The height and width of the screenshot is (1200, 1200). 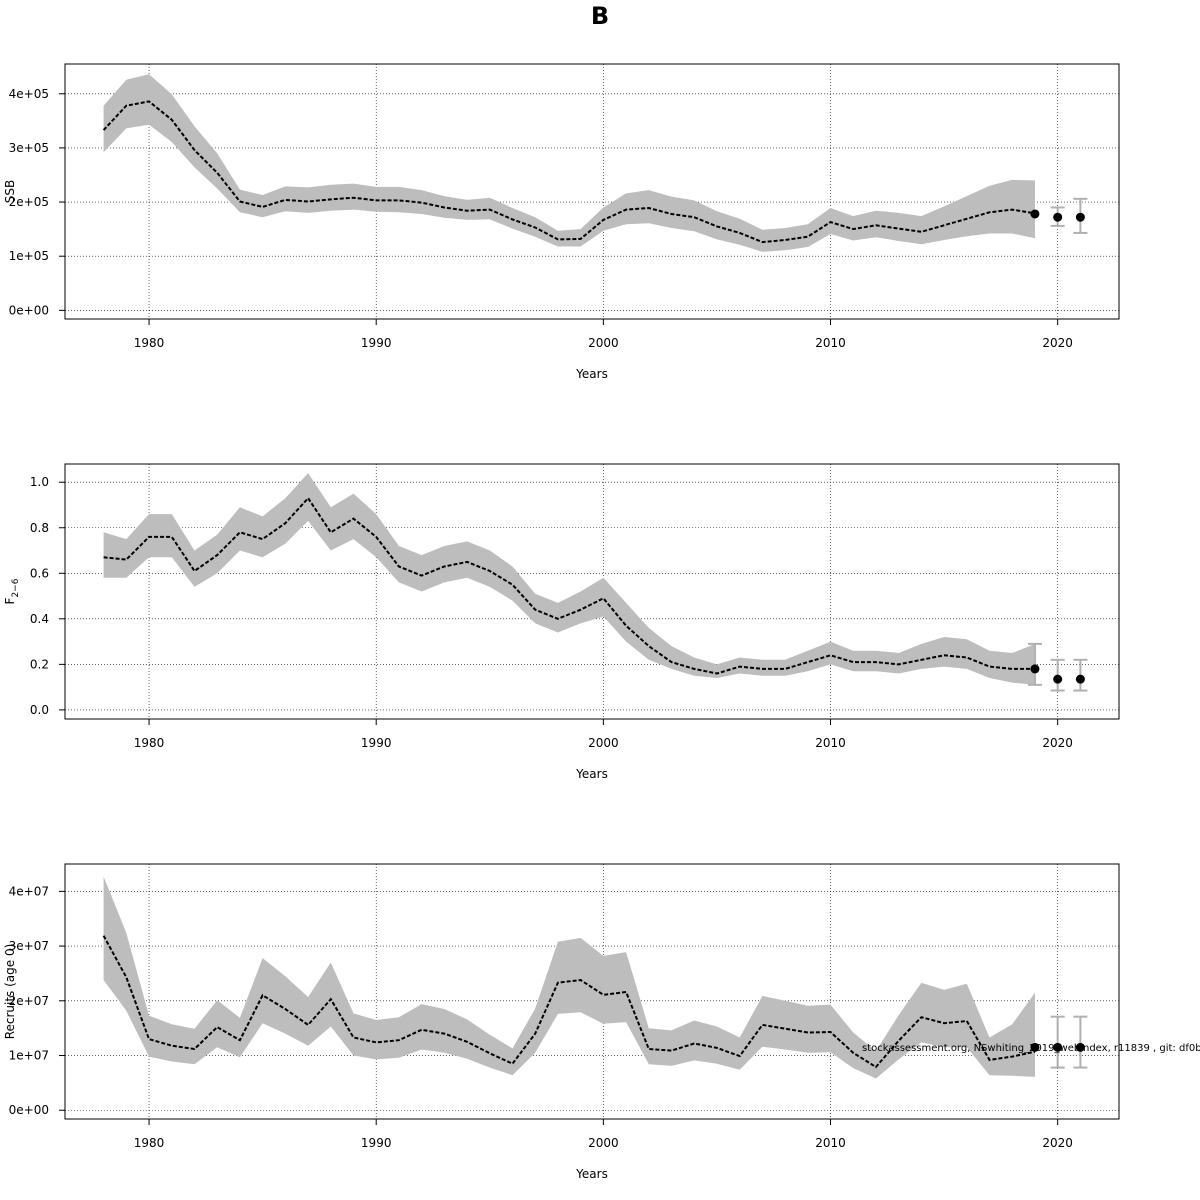 I want to click on figure-title: B, so click(x=600, y=16).